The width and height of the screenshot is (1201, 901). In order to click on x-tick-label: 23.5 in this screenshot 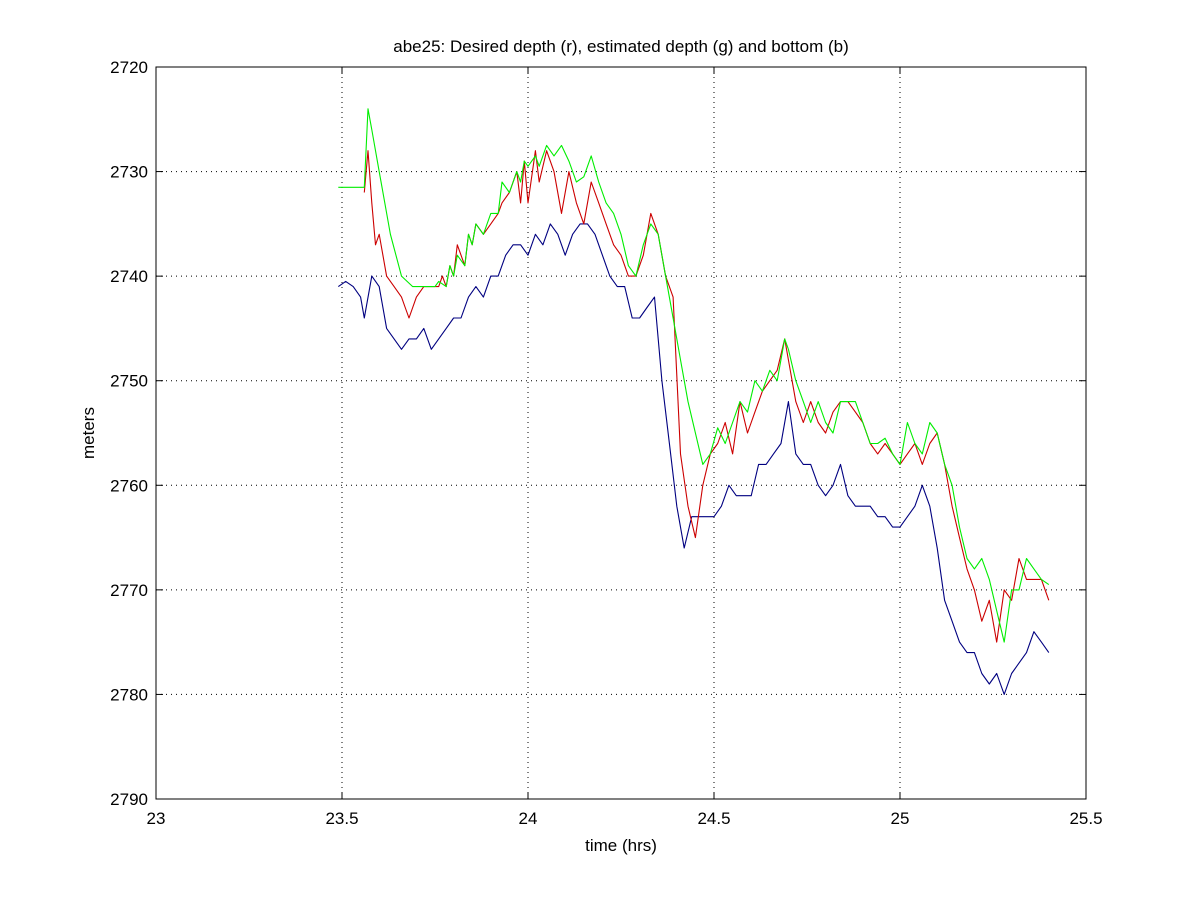, I will do `click(341, 818)`.